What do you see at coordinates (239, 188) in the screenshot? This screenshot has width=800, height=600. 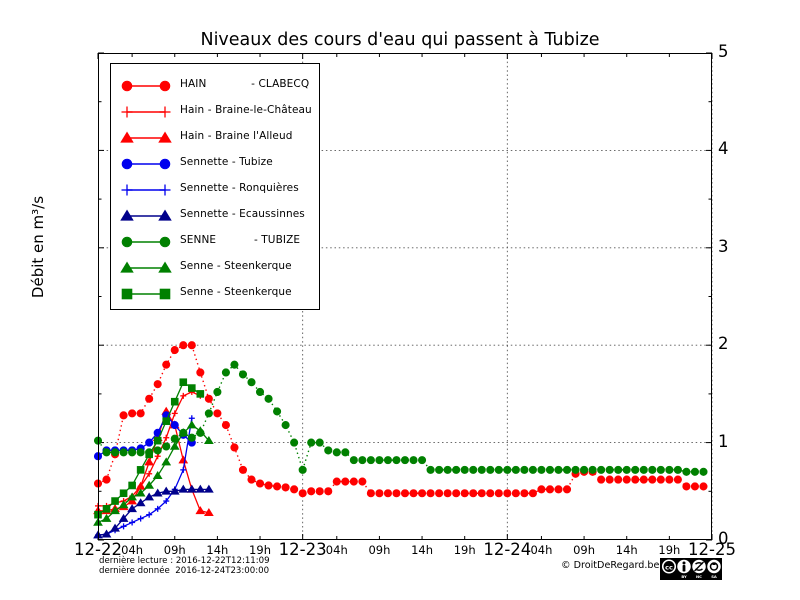 I see `legend-label: Sennette - Ronquières` at bounding box center [239, 188].